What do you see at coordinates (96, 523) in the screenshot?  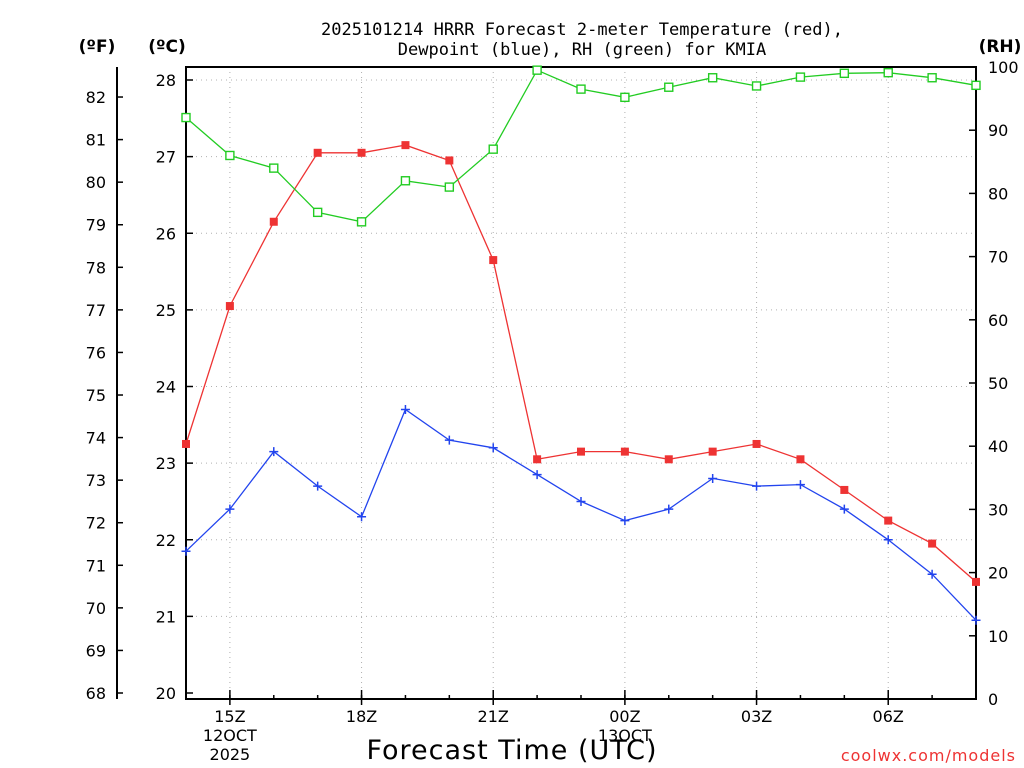 I see `fahrenheit-tick-label: 72` at bounding box center [96, 523].